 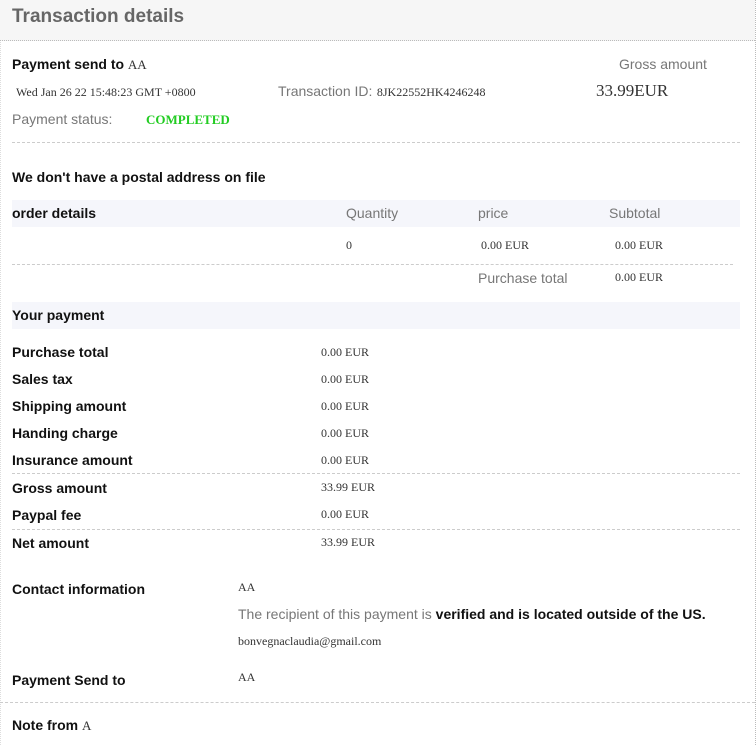 I want to click on contact-name: AA, so click(x=247, y=587).